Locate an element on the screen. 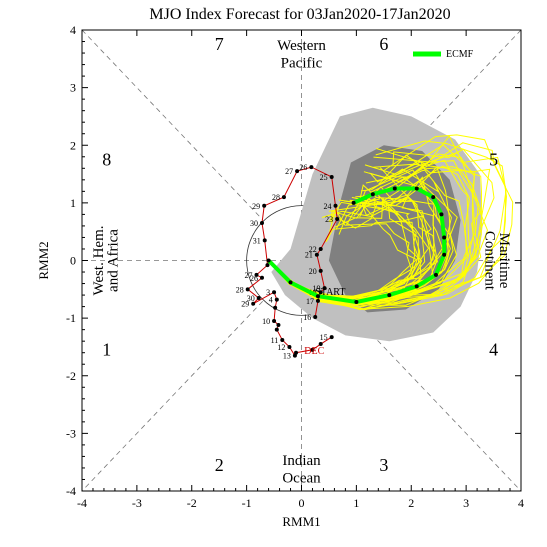 This screenshot has height=547, width=547. observed-day-label: 3 is located at coordinates (268, 292).